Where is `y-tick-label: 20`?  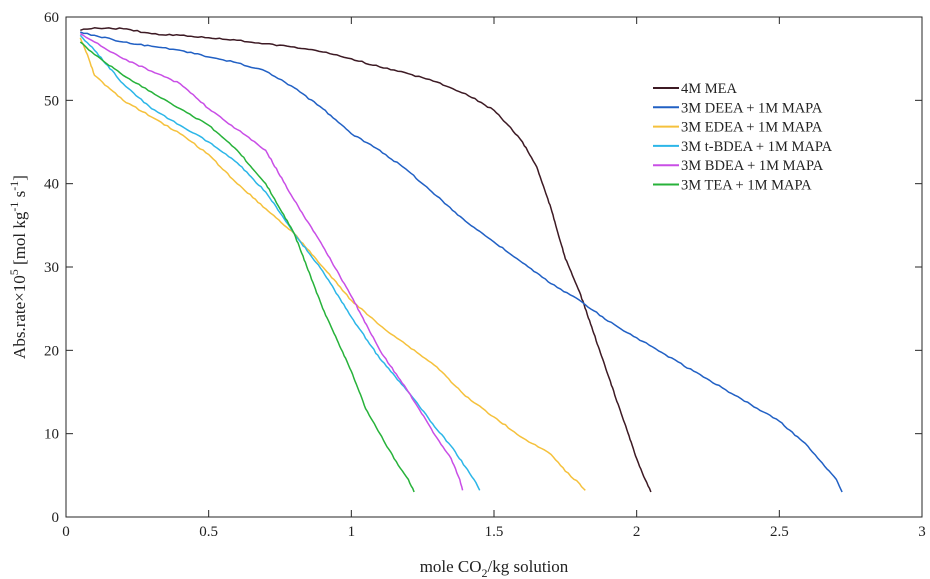
y-tick-label: 20 is located at coordinates (51, 351).